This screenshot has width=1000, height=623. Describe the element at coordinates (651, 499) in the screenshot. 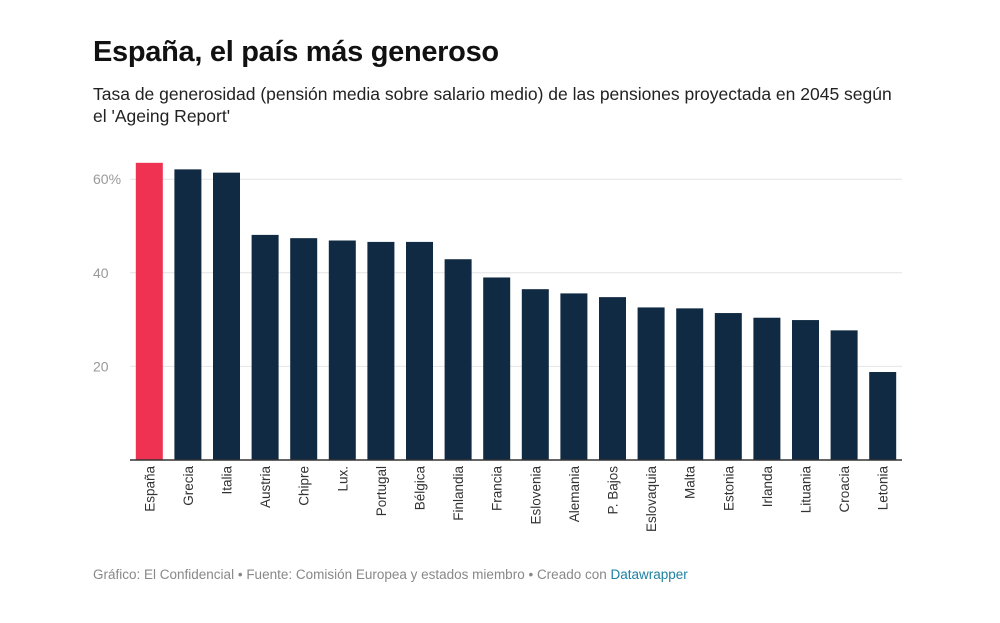

I see `x-tick-label-13: Eslovaquia` at that location.